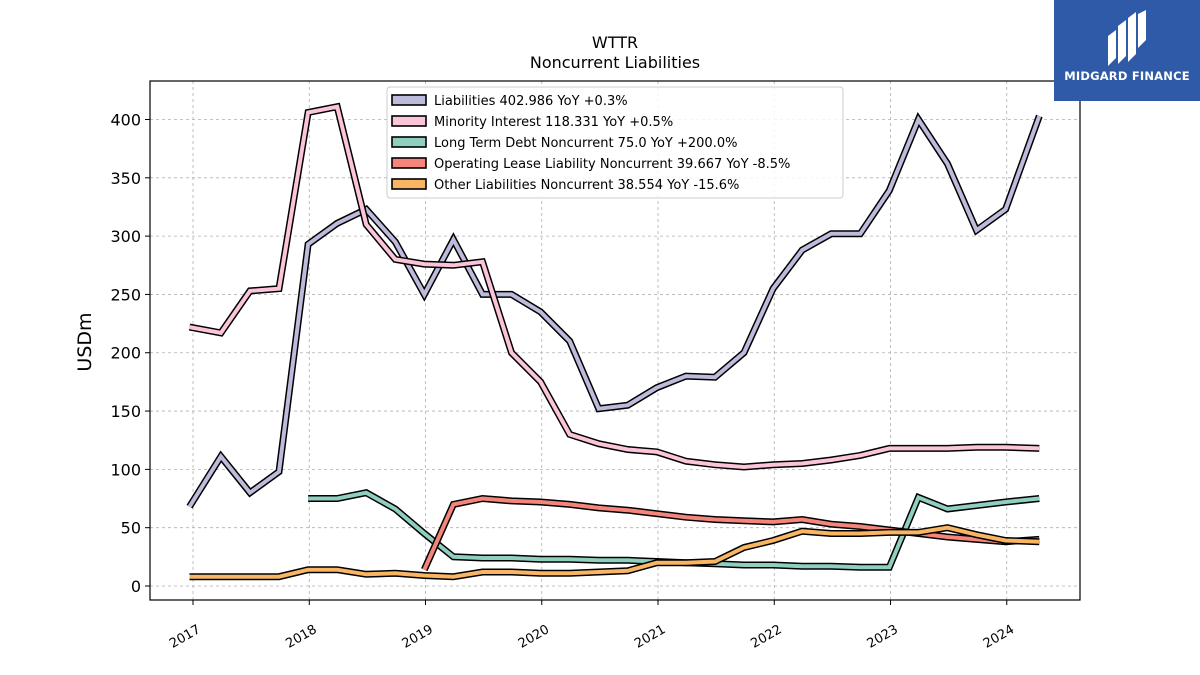 This screenshot has width=1200, height=675. I want to click on x-tick-label: 2023, so click(883, 637).